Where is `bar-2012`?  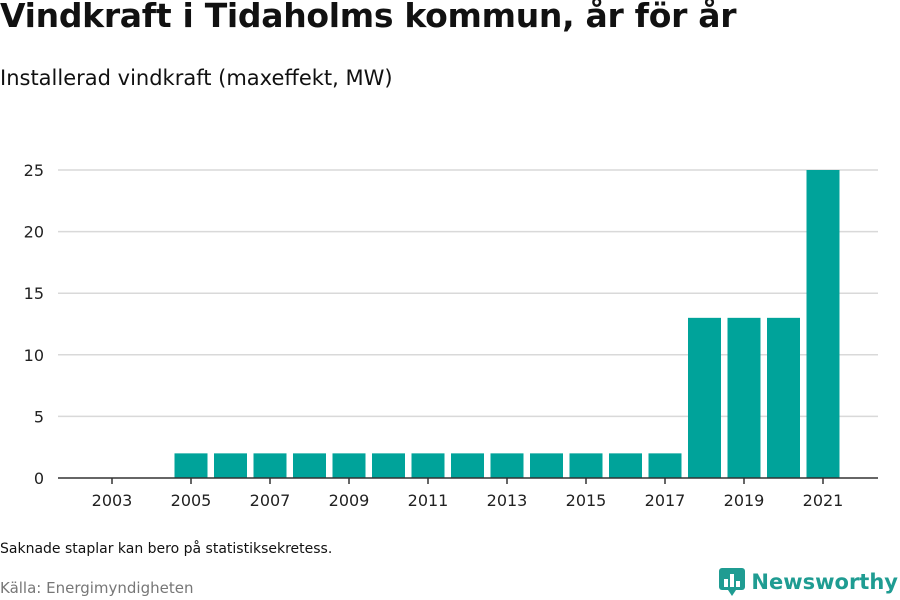
bar-2012 is located at coordinates (467, 465).